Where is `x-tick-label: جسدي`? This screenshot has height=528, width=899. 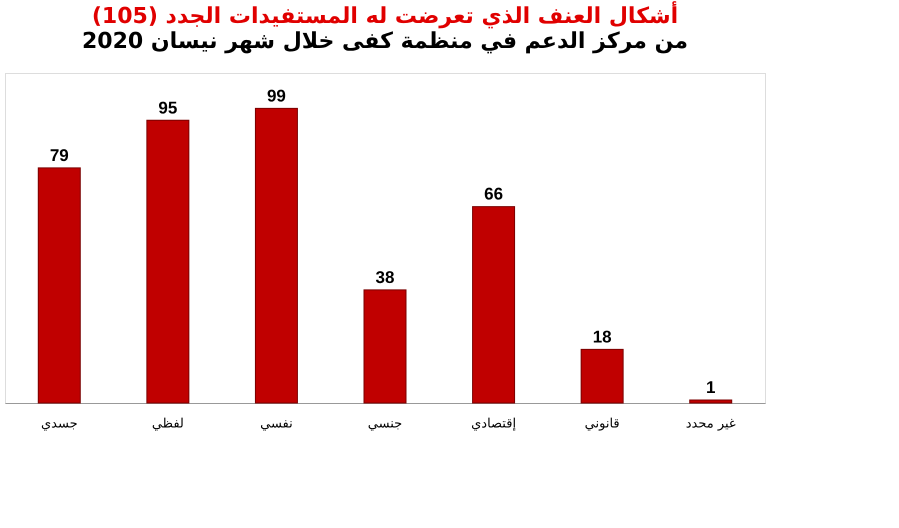
x-tick-label: جسدي is located at coordinates (59, 424).